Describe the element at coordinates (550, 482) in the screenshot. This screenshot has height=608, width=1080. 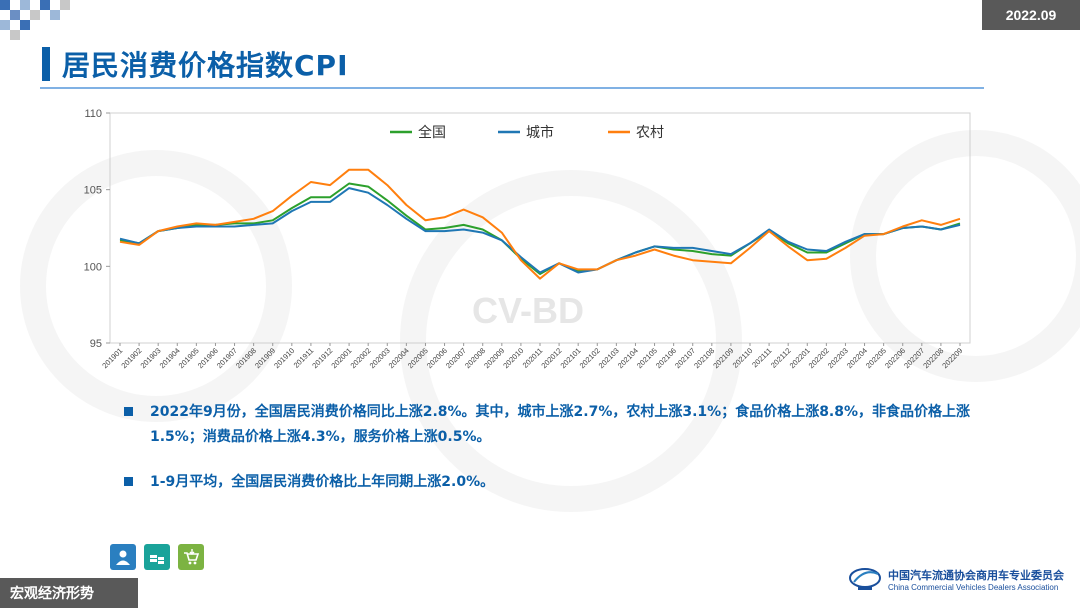
I see `bullet-item: 1-9月平均，全国居民消费价格比上年同期上涨2.0%。` at that location.